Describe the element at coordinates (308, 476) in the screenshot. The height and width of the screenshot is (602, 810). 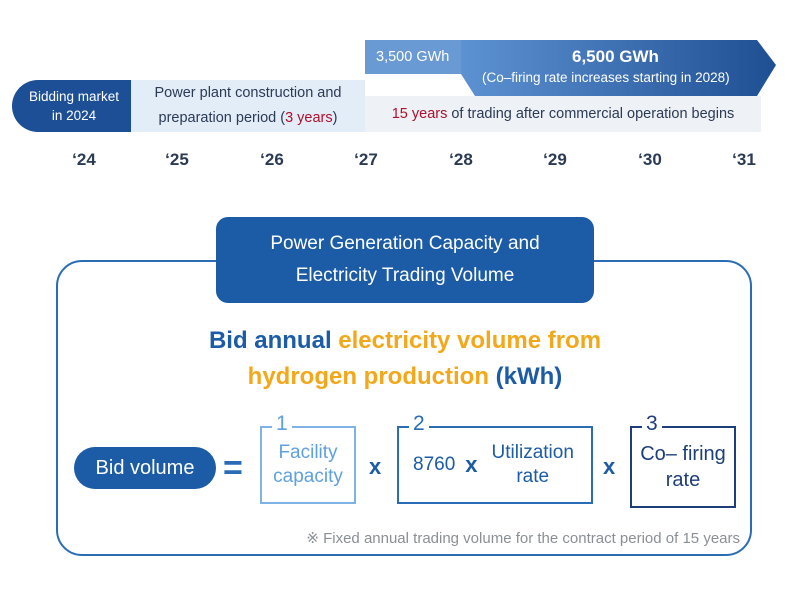
I see `facility-capacity-line2: capacity` at that location.